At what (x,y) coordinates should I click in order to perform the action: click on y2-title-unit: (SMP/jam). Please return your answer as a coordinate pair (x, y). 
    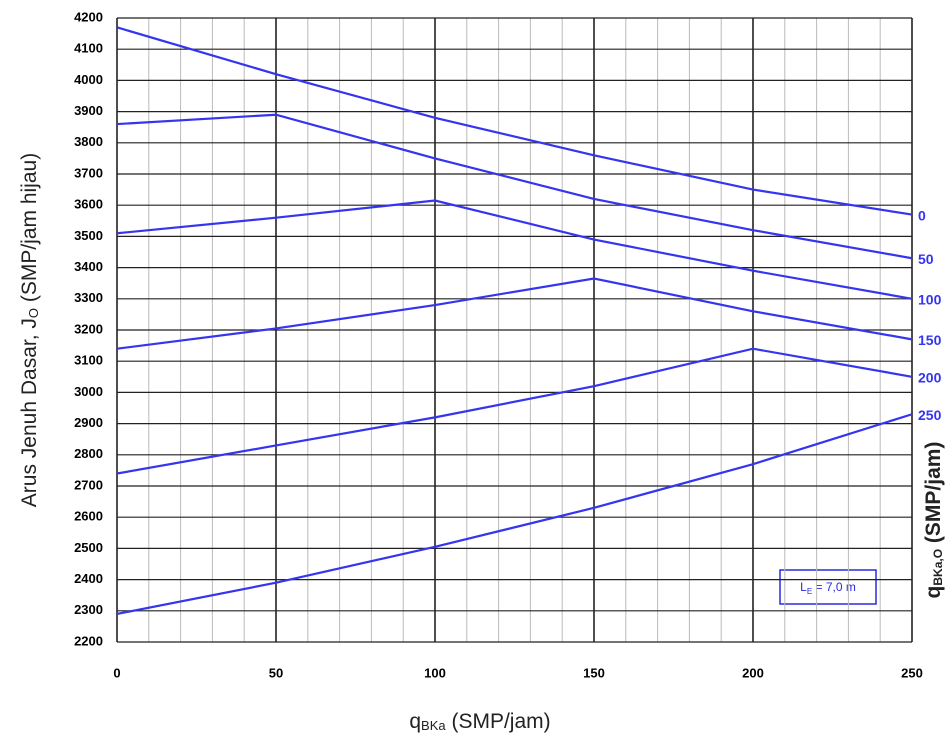
    Looking at the image, I should click on (933, 495).